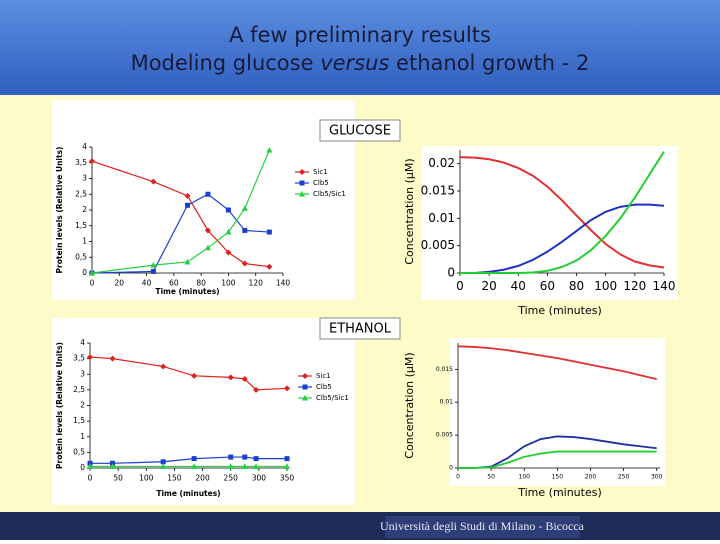 The height and width of the screenshot is (544, 720). What do you see at coordinates (79, 389) in the screenshot?
I see `y-tick-label: 2,5` at bounding box center [79, 389].